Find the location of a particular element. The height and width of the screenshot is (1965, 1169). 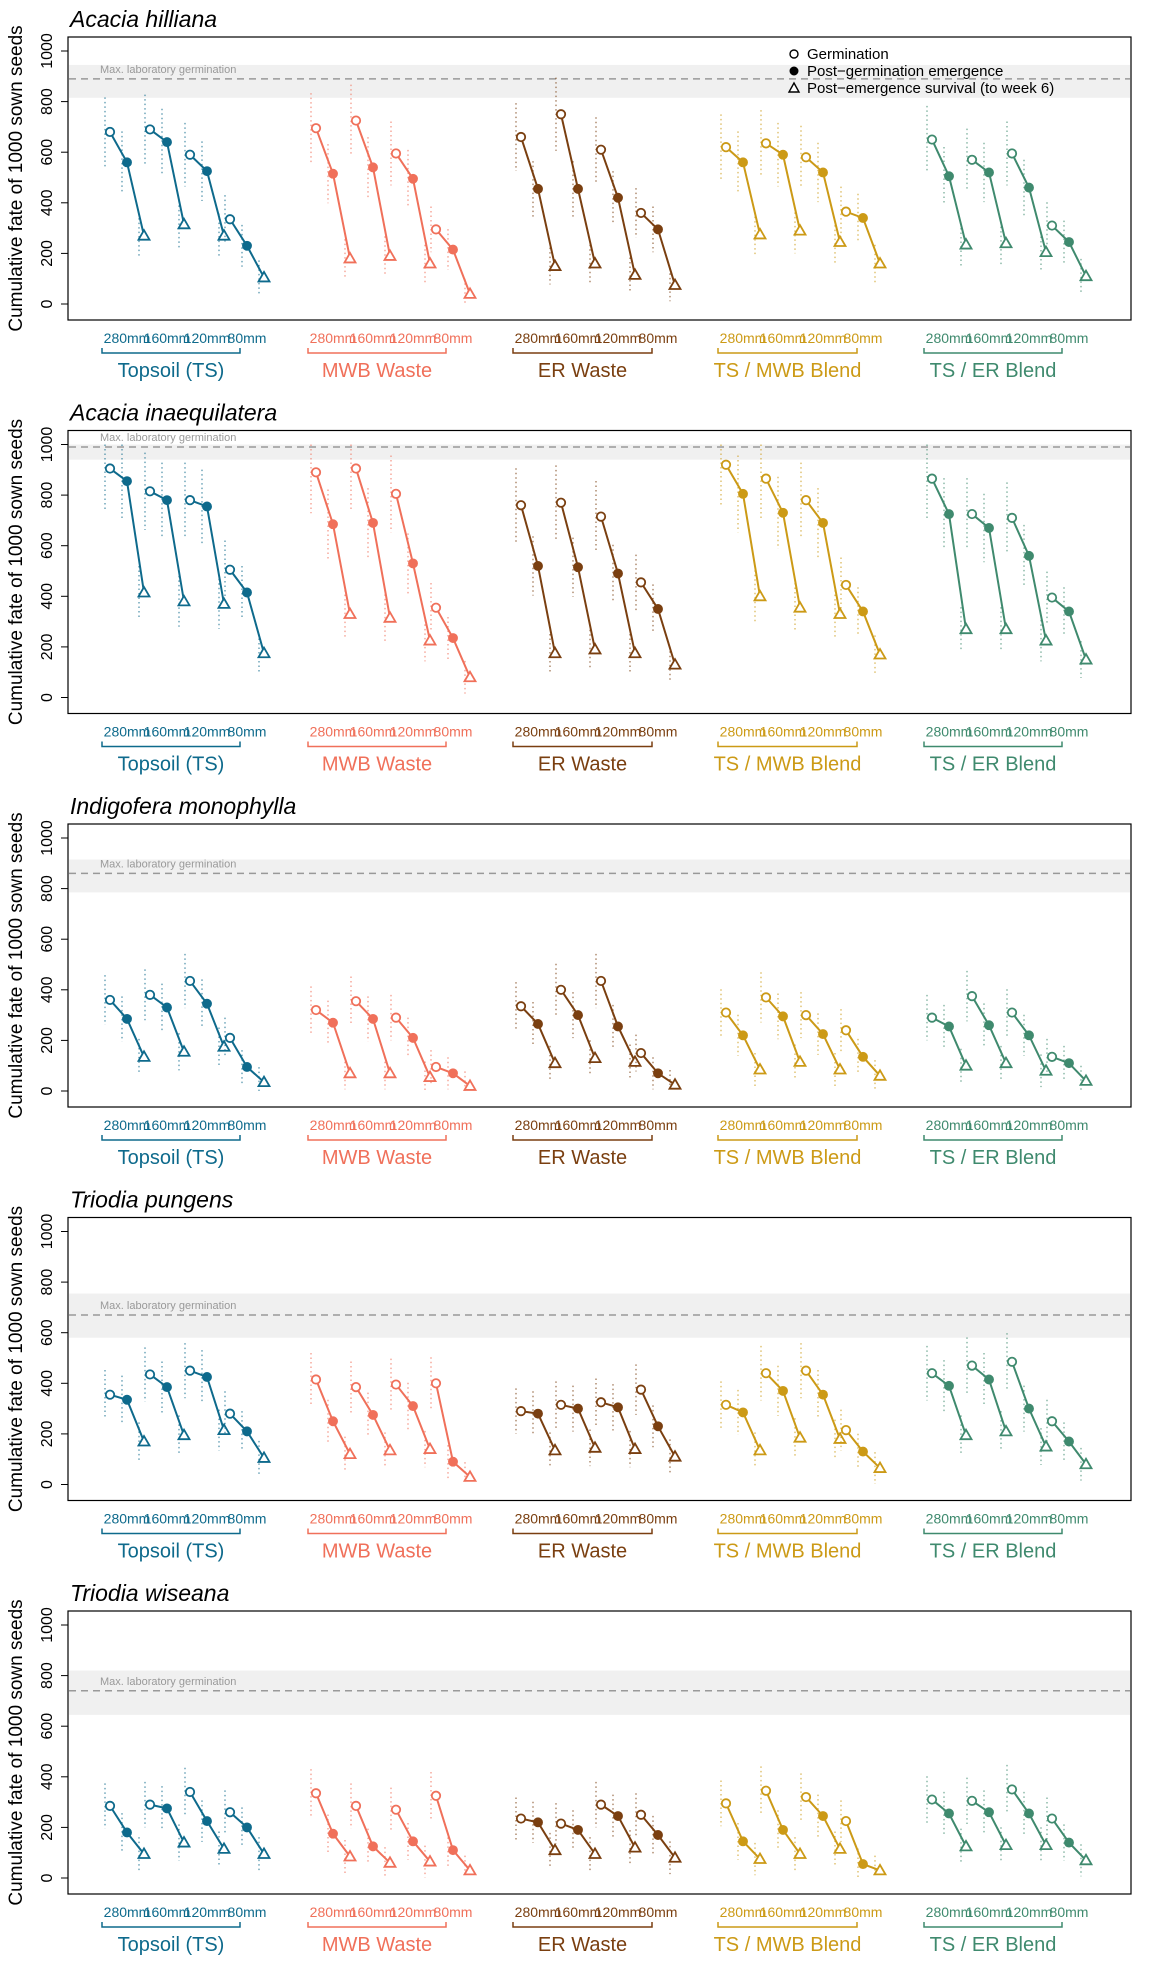

y-tick-label: 600 is located at coordinates (47, 939).